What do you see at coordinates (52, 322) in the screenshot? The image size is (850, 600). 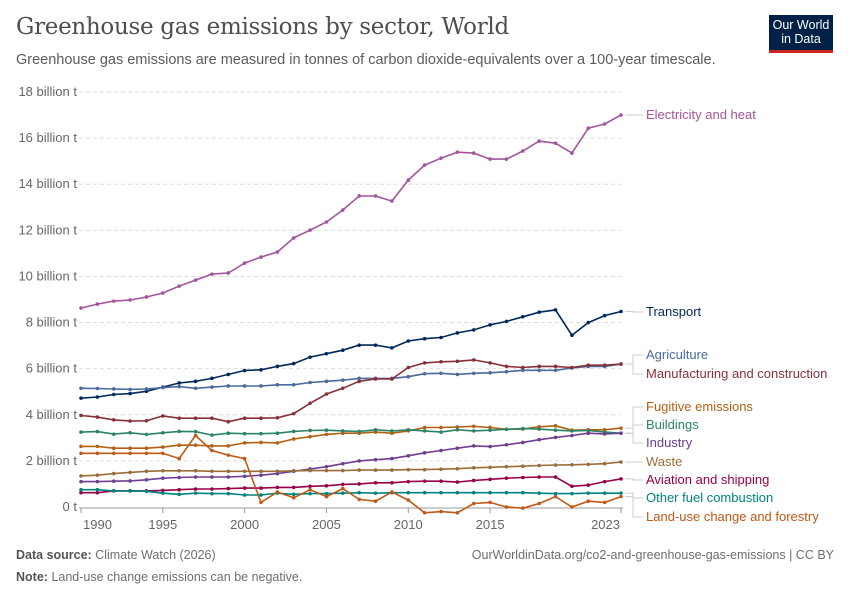 I see `y-tick-label: 8 billion t` at bounding box center [52, 322].